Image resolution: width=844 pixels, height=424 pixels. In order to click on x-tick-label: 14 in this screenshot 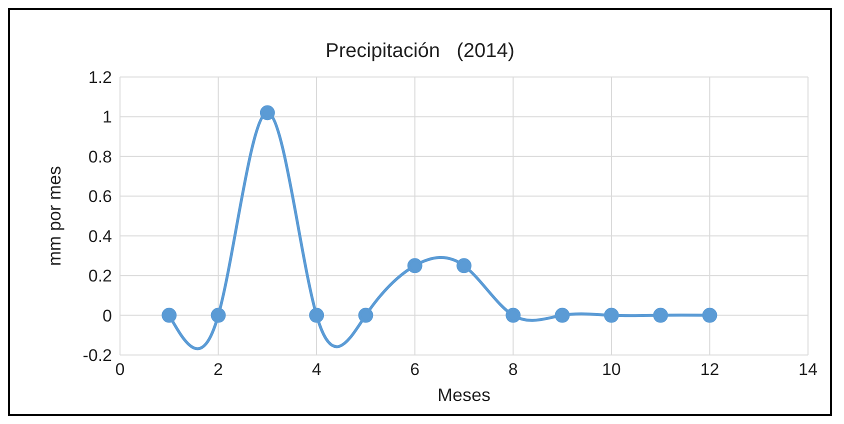, I will do `click(808, 370)`.